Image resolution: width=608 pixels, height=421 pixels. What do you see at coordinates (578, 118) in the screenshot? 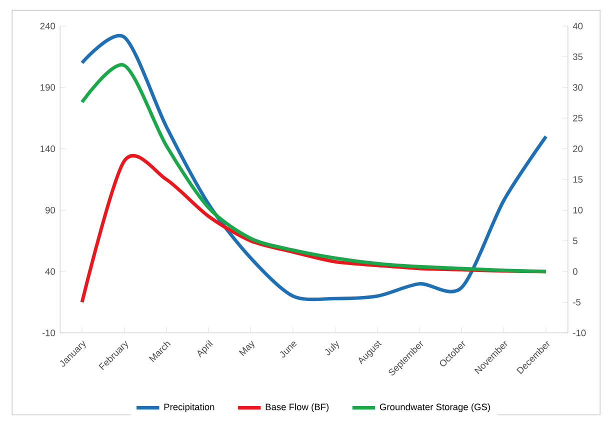
I see `y2-tick-label: 25` at bounding box center [578, 118].